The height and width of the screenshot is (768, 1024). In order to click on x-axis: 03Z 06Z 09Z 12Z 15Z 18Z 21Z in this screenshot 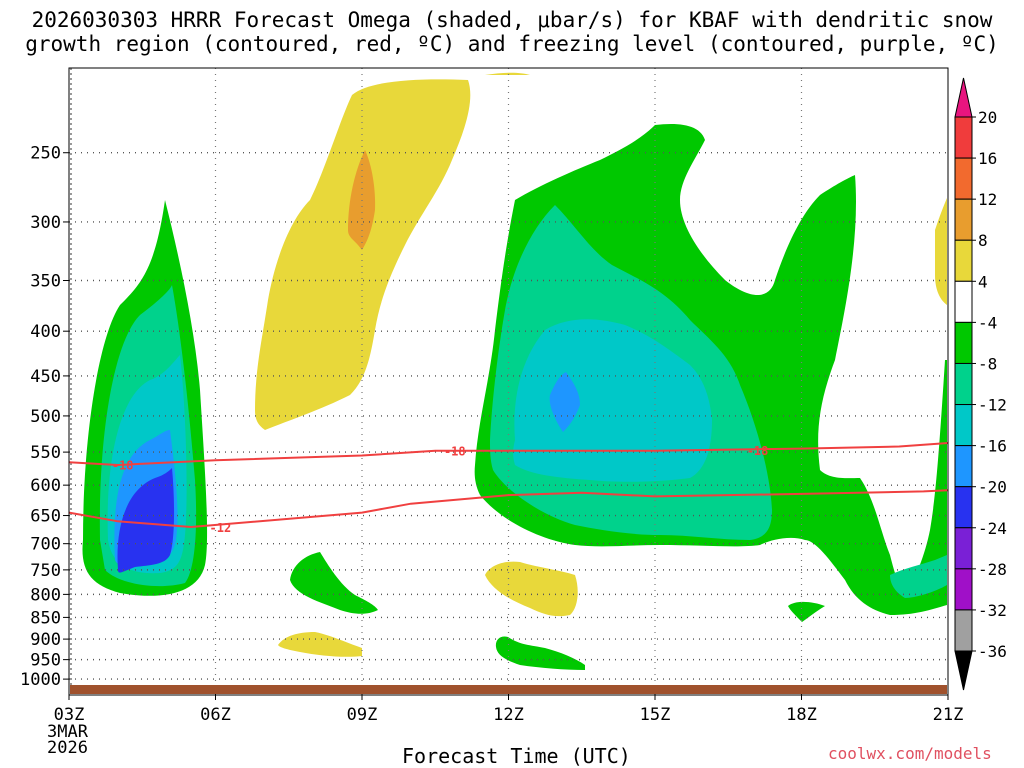, I will do `click(509, 709)`.